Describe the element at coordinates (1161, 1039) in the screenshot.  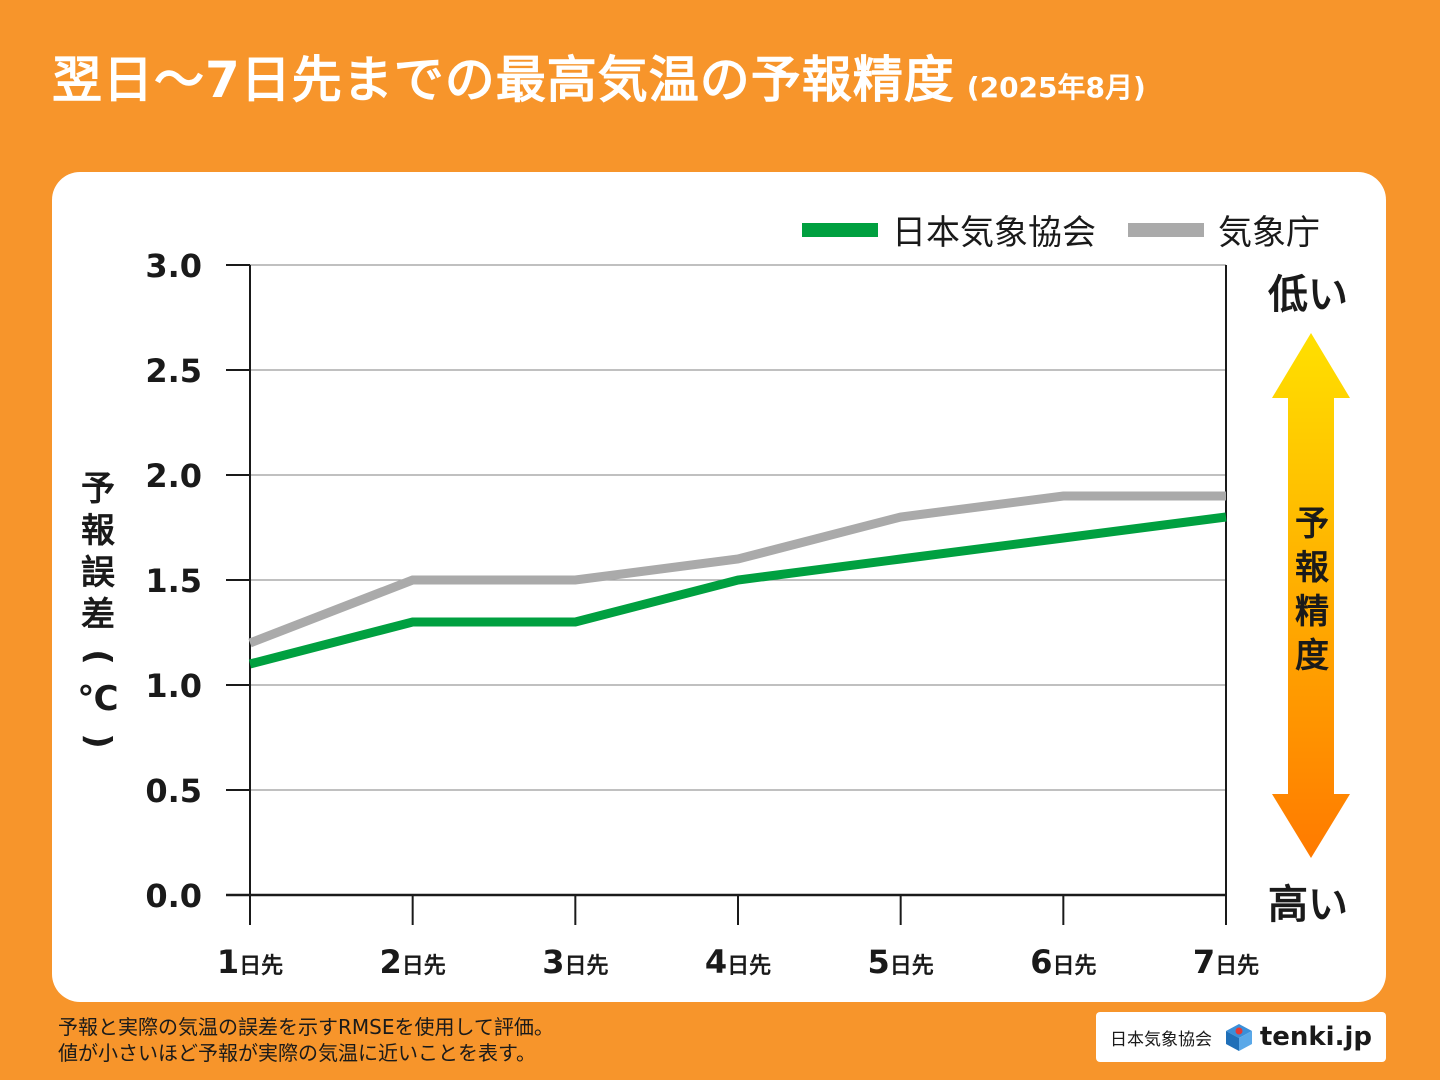
I see `brand-org: 日本気象協会` at that location.